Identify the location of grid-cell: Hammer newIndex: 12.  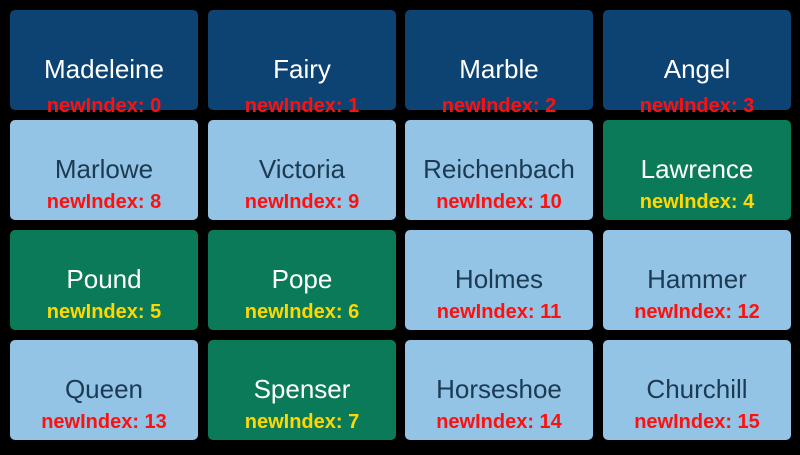
(697, 280).